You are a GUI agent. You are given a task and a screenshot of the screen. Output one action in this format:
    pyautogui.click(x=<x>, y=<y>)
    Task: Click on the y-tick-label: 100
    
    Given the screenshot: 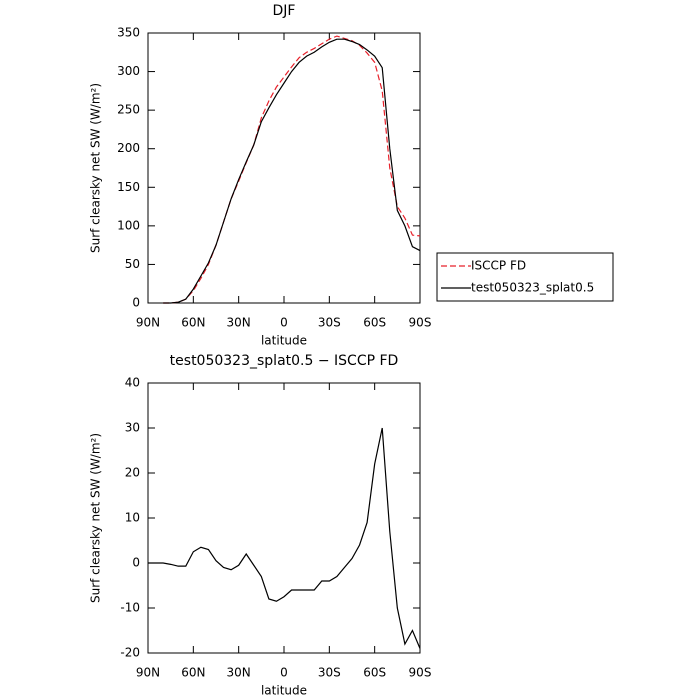 What is the action you would take?
    pyautogui.click(x=128, y=225)
    